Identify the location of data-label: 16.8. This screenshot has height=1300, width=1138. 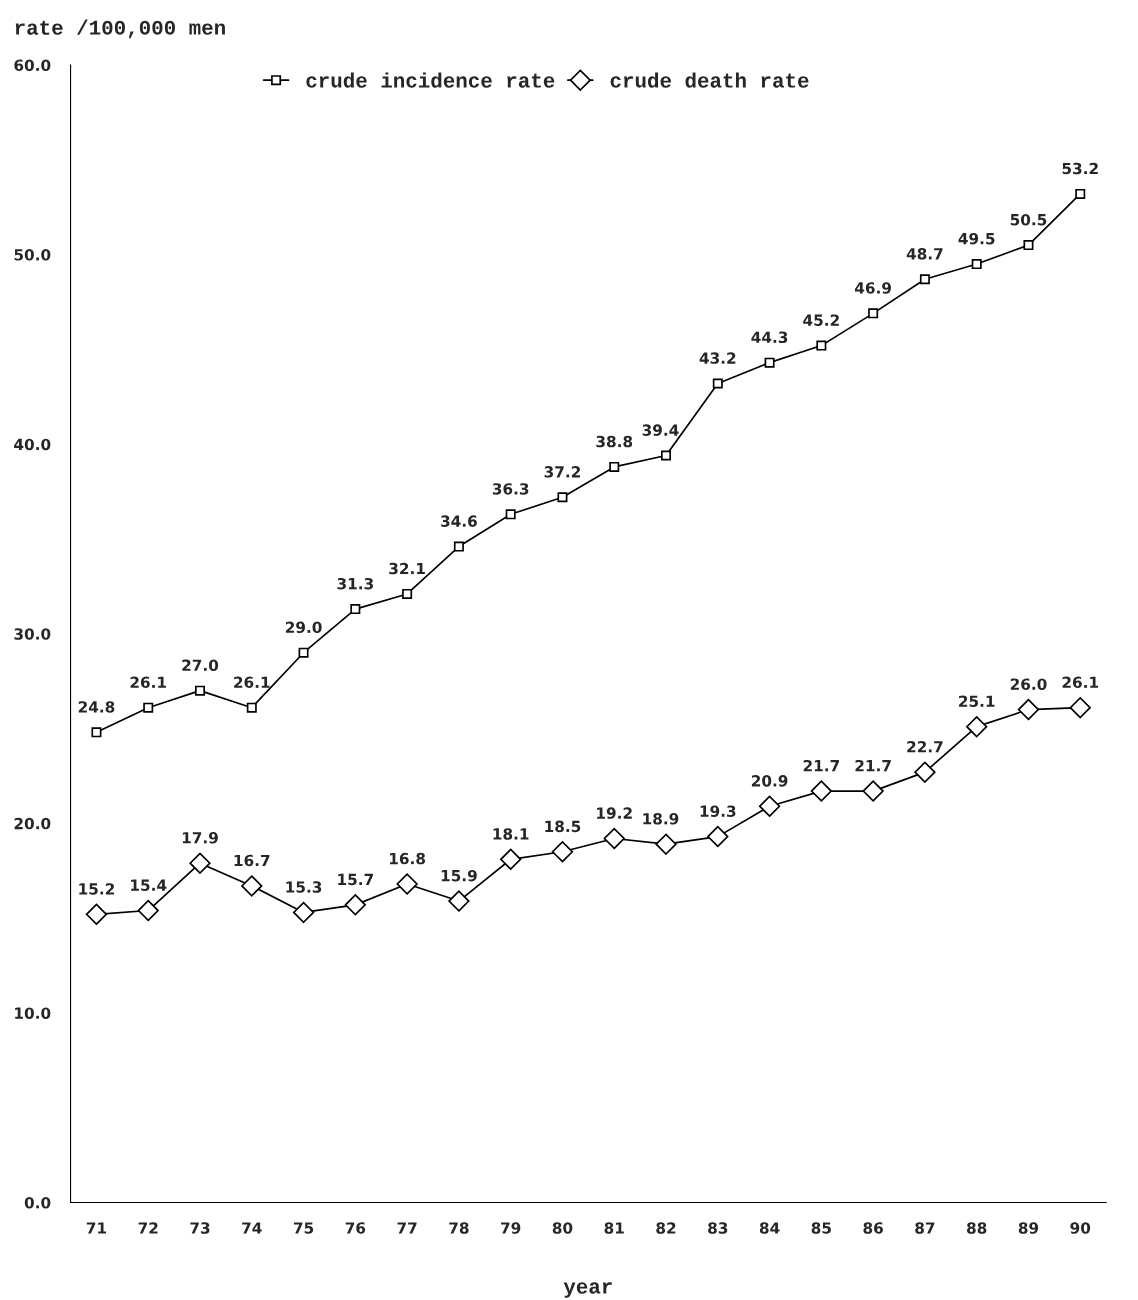
(408, 858).